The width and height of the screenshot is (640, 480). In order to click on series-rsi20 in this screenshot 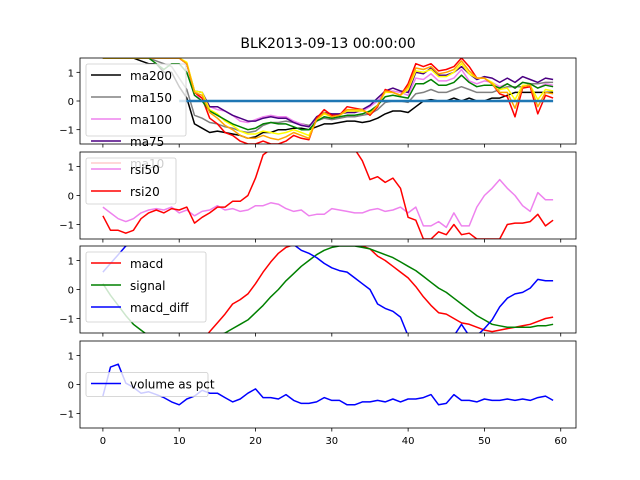, I will do `click(328, 195)`.